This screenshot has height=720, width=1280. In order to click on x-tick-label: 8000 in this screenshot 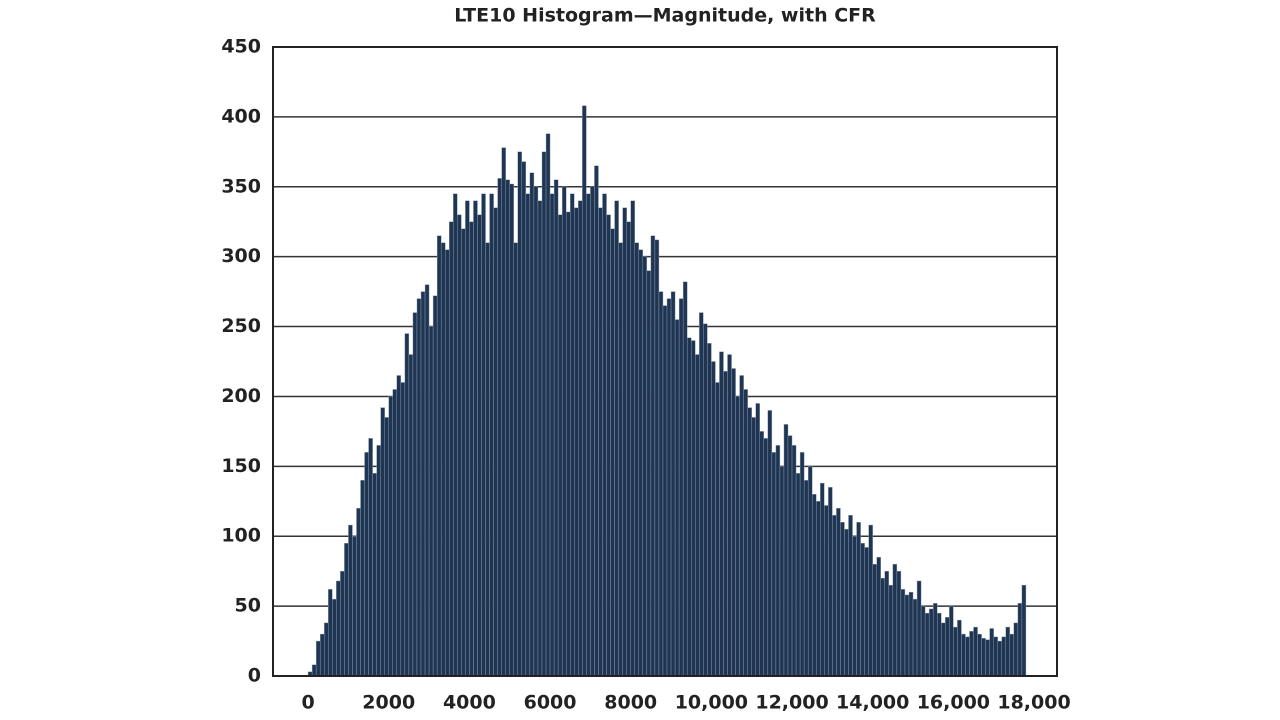, I will do `click(630, 703)`.